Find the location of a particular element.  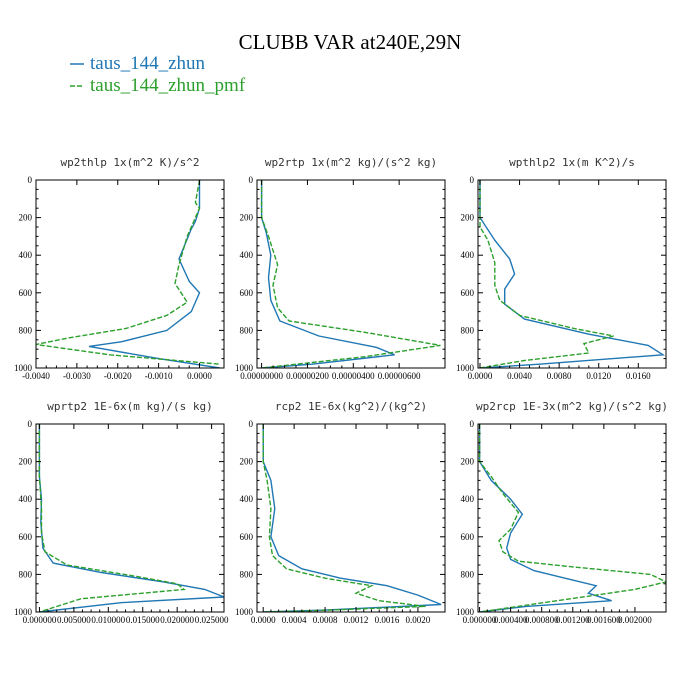

x-tick-label: 0.0160 is located at coordinates (638, 376).